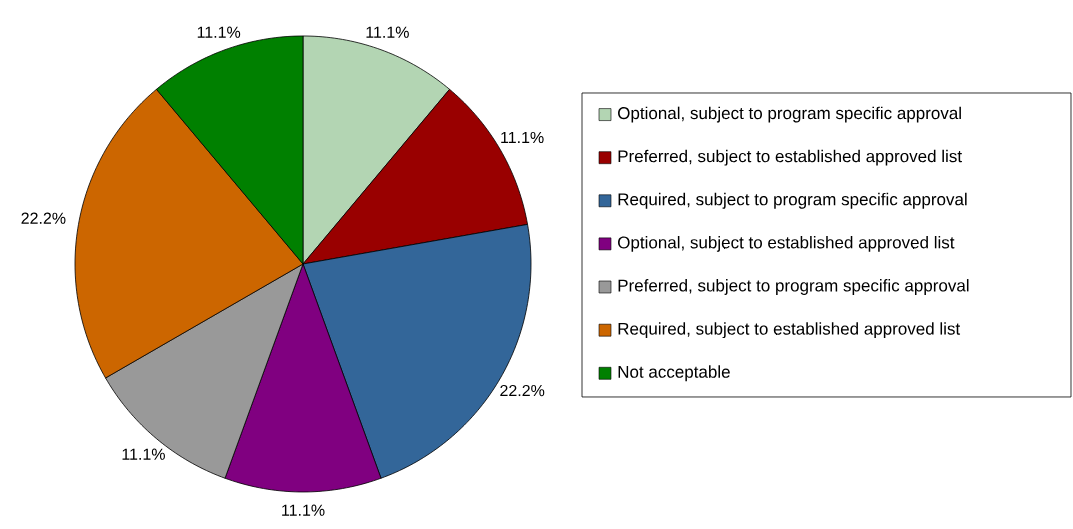  I want to click on legend-label: Optional, subject to established approved list, so click(786, 243).